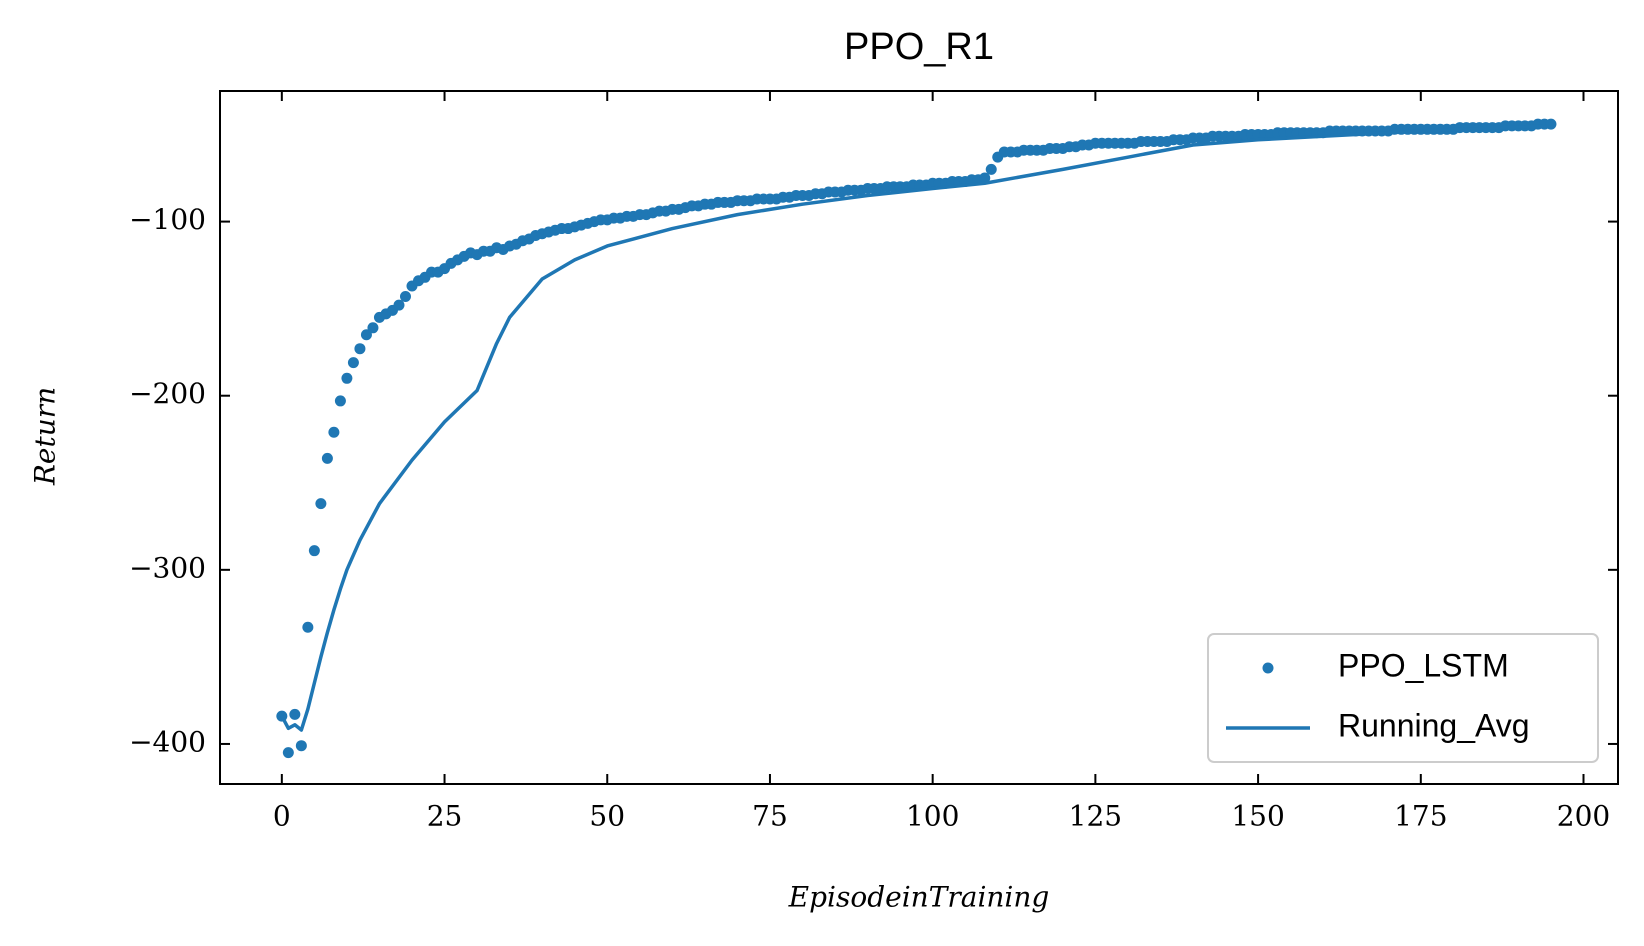 This screenshot has width=1644, height=946. What do you see at coordinates (919, 897) in the screenshot?
I see `x-axis-label: EpisodeinTraining` at bounding box center [919, 897].